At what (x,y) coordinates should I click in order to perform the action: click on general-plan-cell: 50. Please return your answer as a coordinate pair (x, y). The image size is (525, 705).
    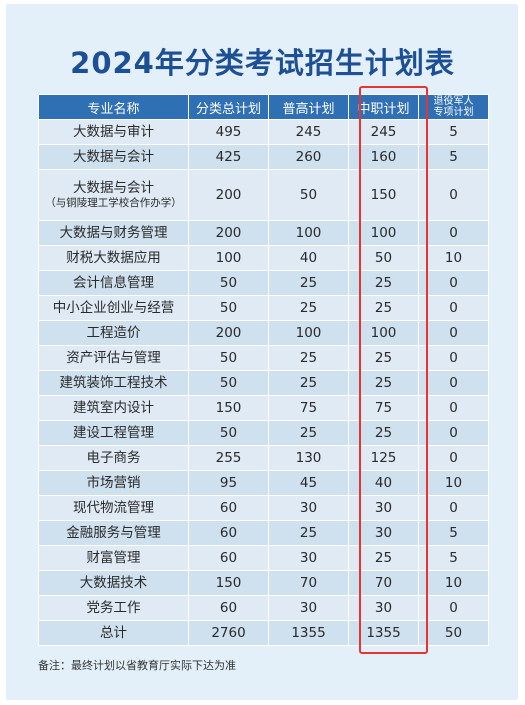
    Looking at the image, I should click on (308, 195).